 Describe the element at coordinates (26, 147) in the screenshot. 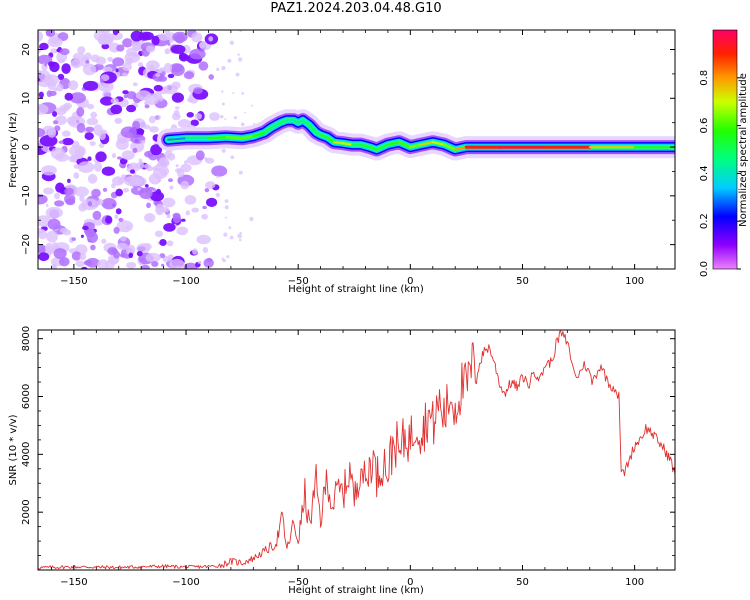

I see `spectrogram-y-tick-label: 0` at that location.